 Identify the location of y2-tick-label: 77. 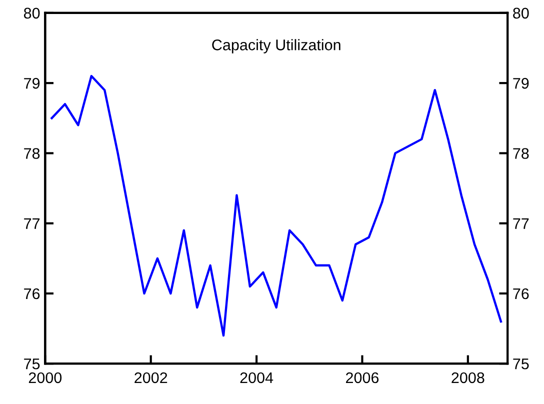
(521, 223).